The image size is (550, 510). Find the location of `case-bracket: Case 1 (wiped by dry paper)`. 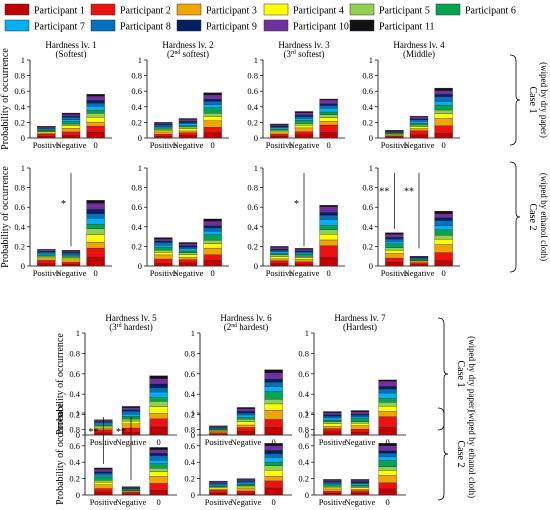

case-bracket: Case 1 (wiped by dry paper) is located at coordinates (529, 100).